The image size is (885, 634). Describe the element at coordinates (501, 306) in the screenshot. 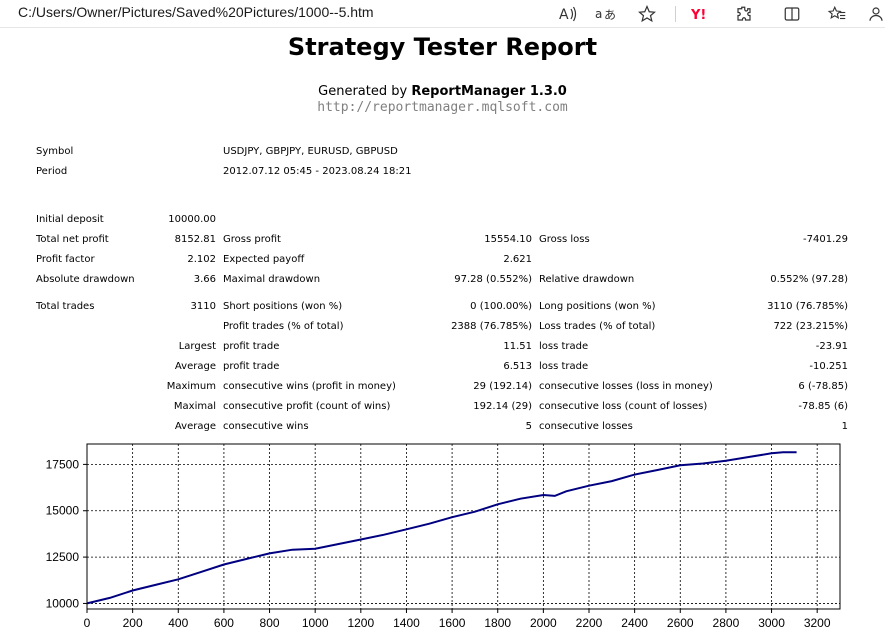

I see `short-positions-value: 0 (100.00%)` at that location.